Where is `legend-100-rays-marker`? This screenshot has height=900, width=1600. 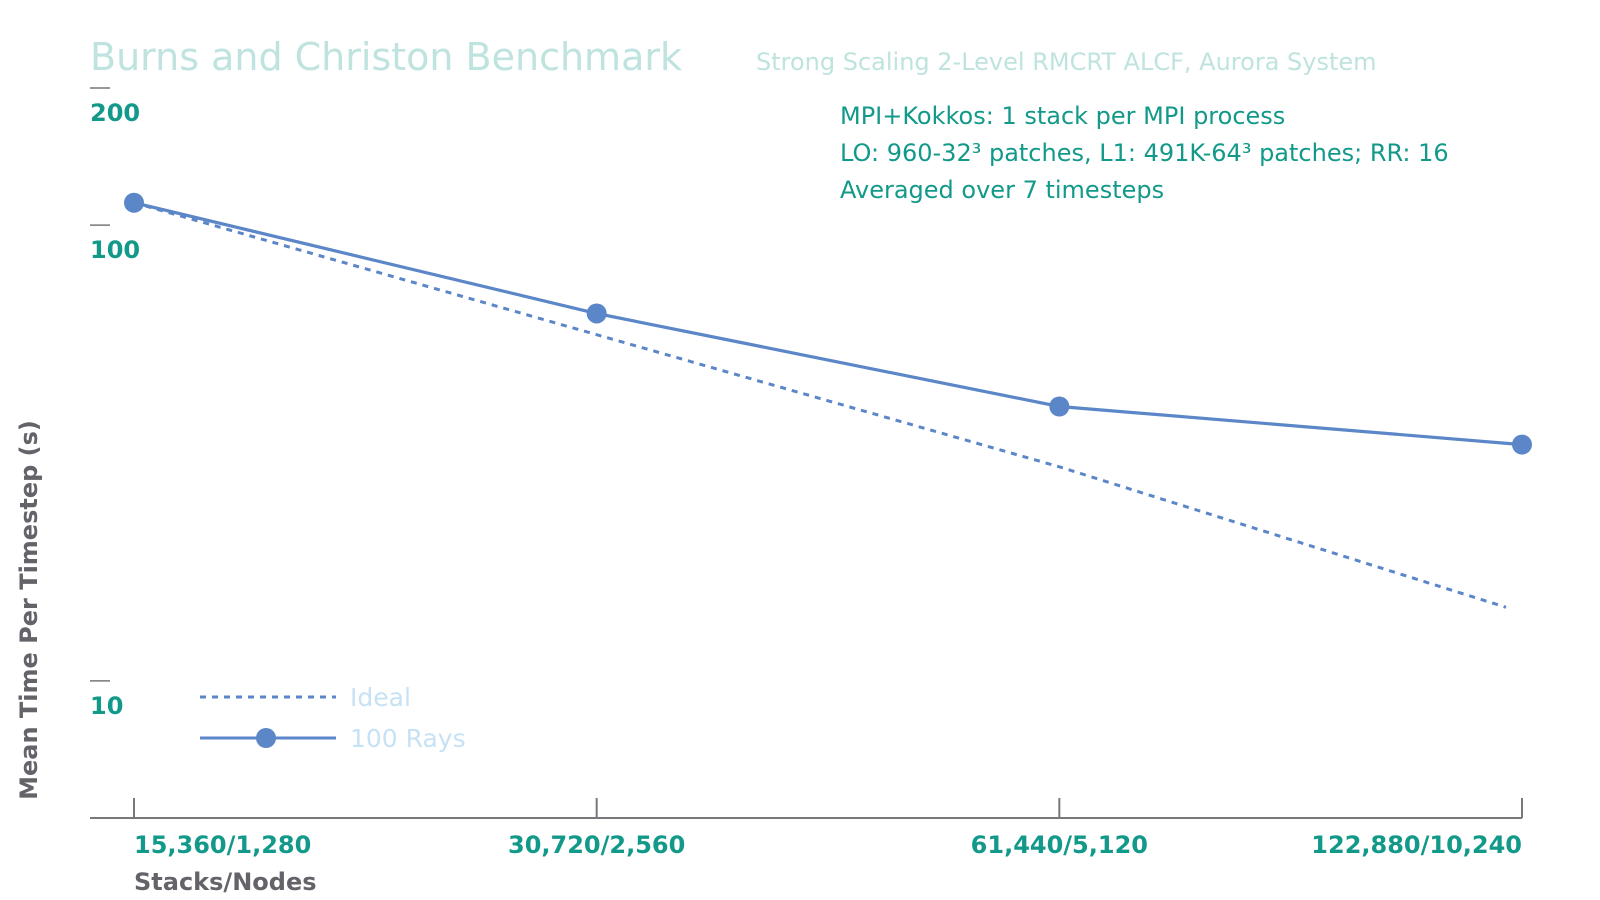
legend-100-rays-marker is located at coordinates (266, 738).